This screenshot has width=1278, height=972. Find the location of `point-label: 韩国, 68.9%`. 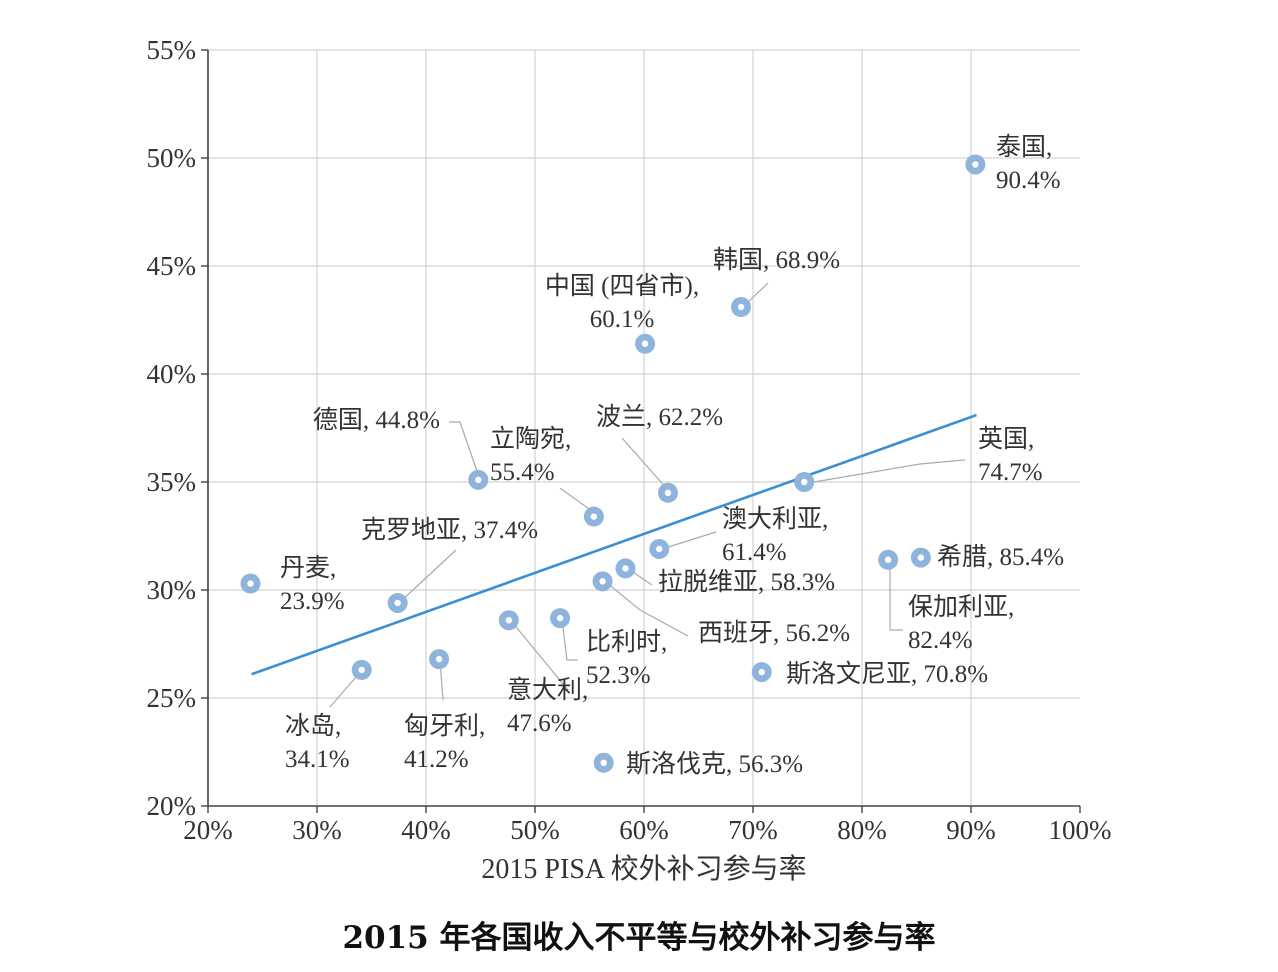

point-label: 韩国, 68.9% is located at coordinates (776, 260).